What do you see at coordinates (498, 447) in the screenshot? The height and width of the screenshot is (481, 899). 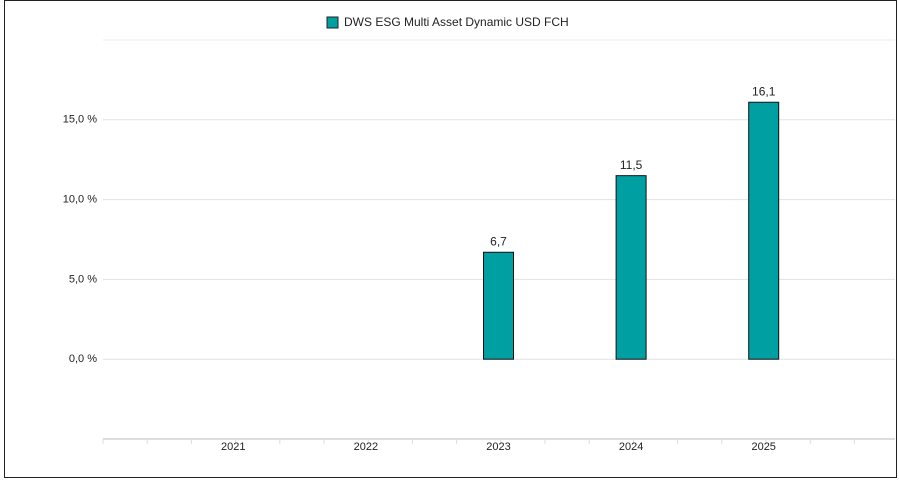 I see `x-tick-label: 2023` at bounding box center [498, 447].